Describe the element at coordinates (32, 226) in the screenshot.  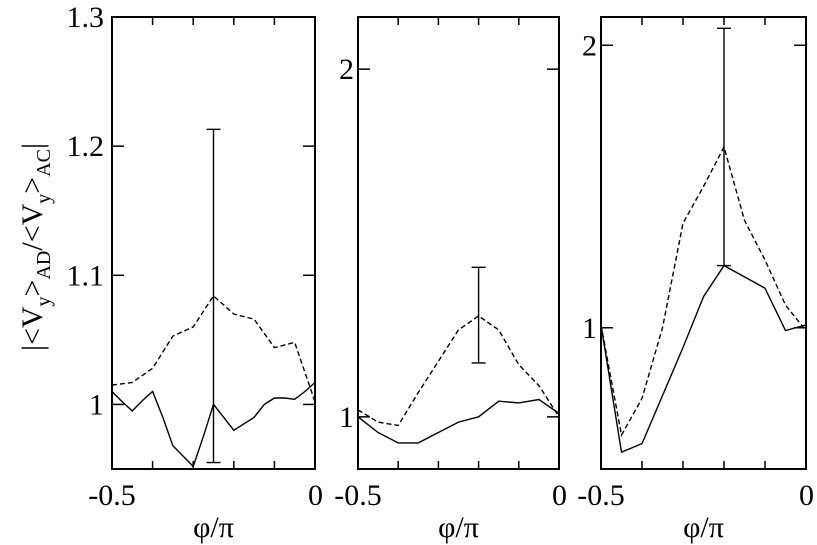
I see `y-axis-label-slash: /<V` at that location.